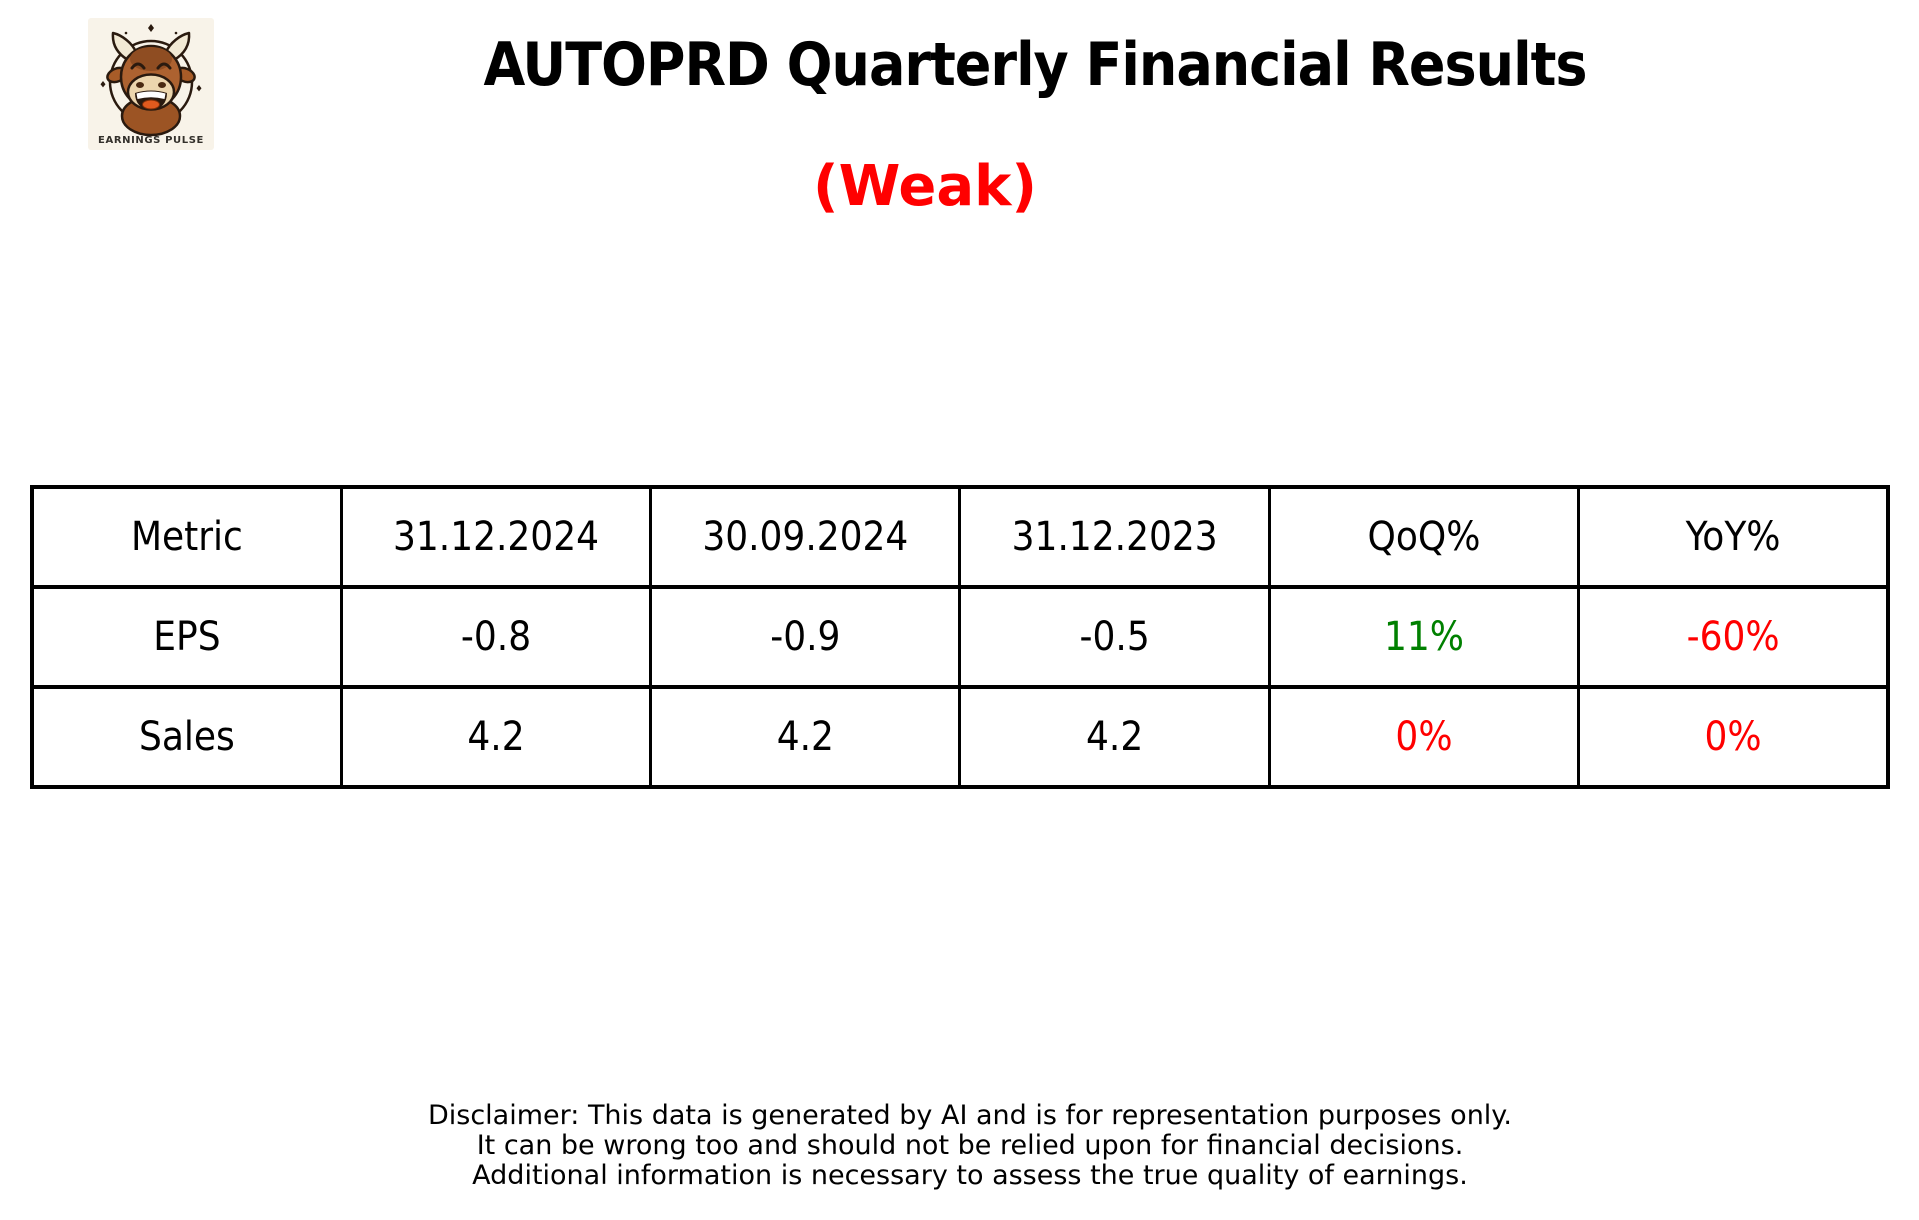  I want to click on eps-qoq-change: 11%, so click(1424, 637).